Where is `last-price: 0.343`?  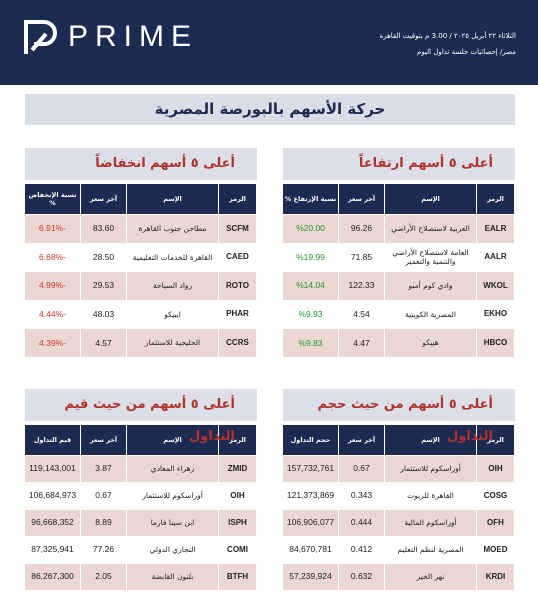
last-price: 0.343 is located at coordinates (361, 496).